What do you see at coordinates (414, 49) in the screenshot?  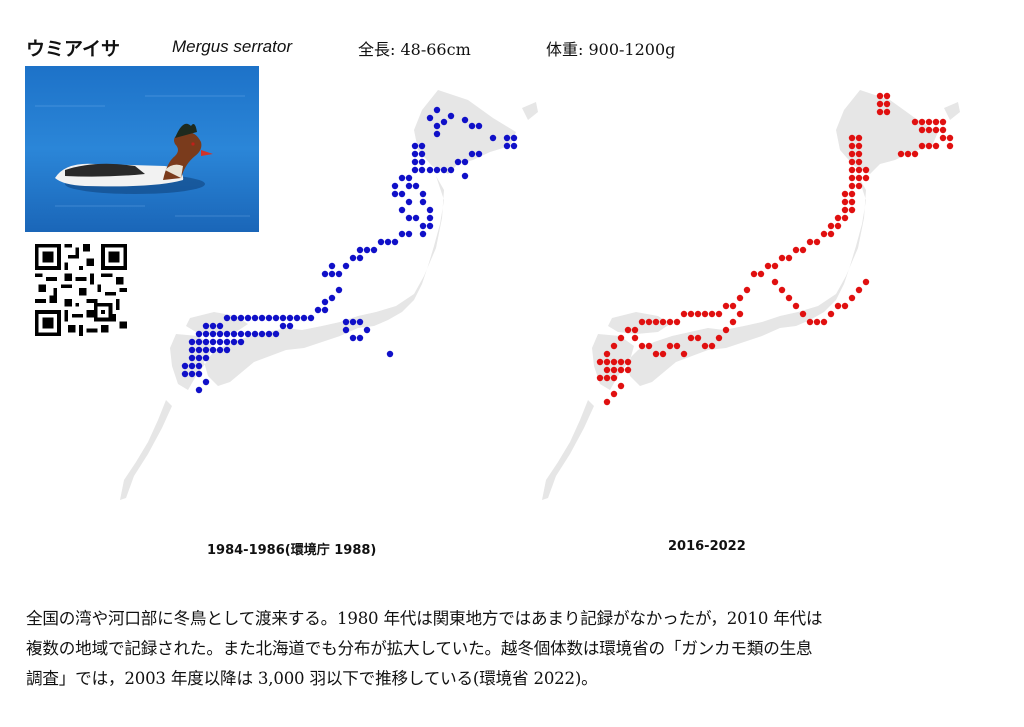 I see `body-length: 全長: 48-66cm` at bounding box center [414, 49].